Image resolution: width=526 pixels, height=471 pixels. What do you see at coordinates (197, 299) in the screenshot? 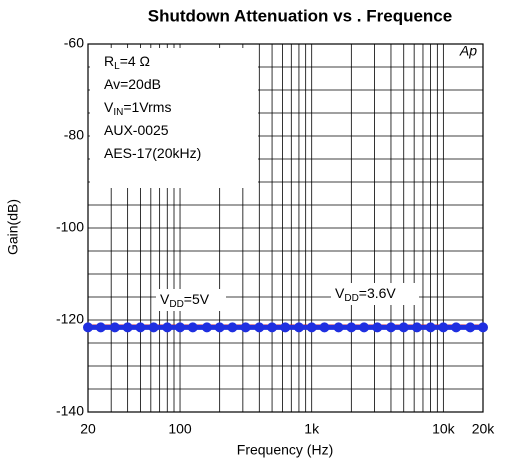
I see `legend-label-part: =5V` at bounding box center [197, 299].